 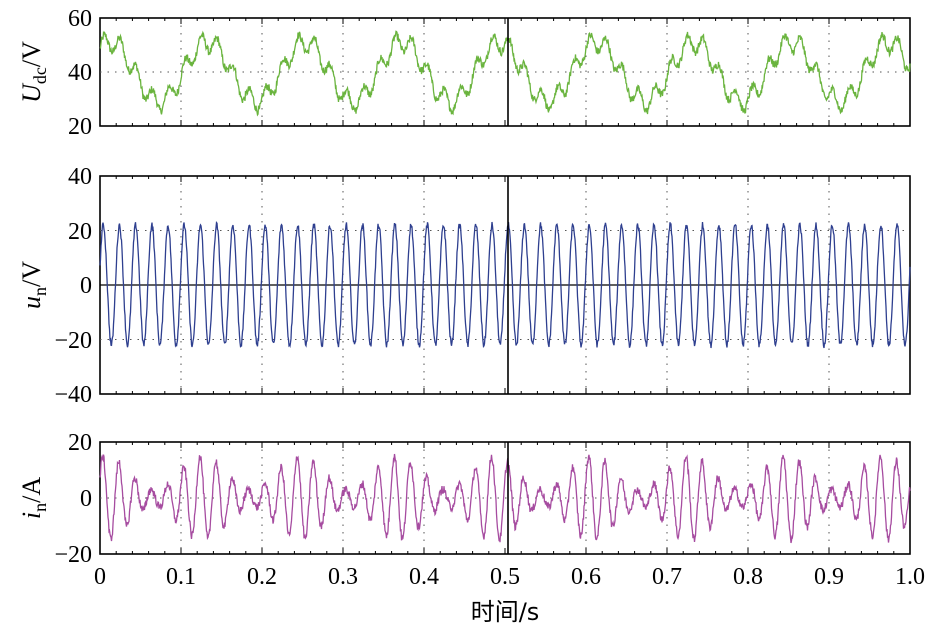 I want to click on in-ytick-20: 20, so click(x=80, y=443).